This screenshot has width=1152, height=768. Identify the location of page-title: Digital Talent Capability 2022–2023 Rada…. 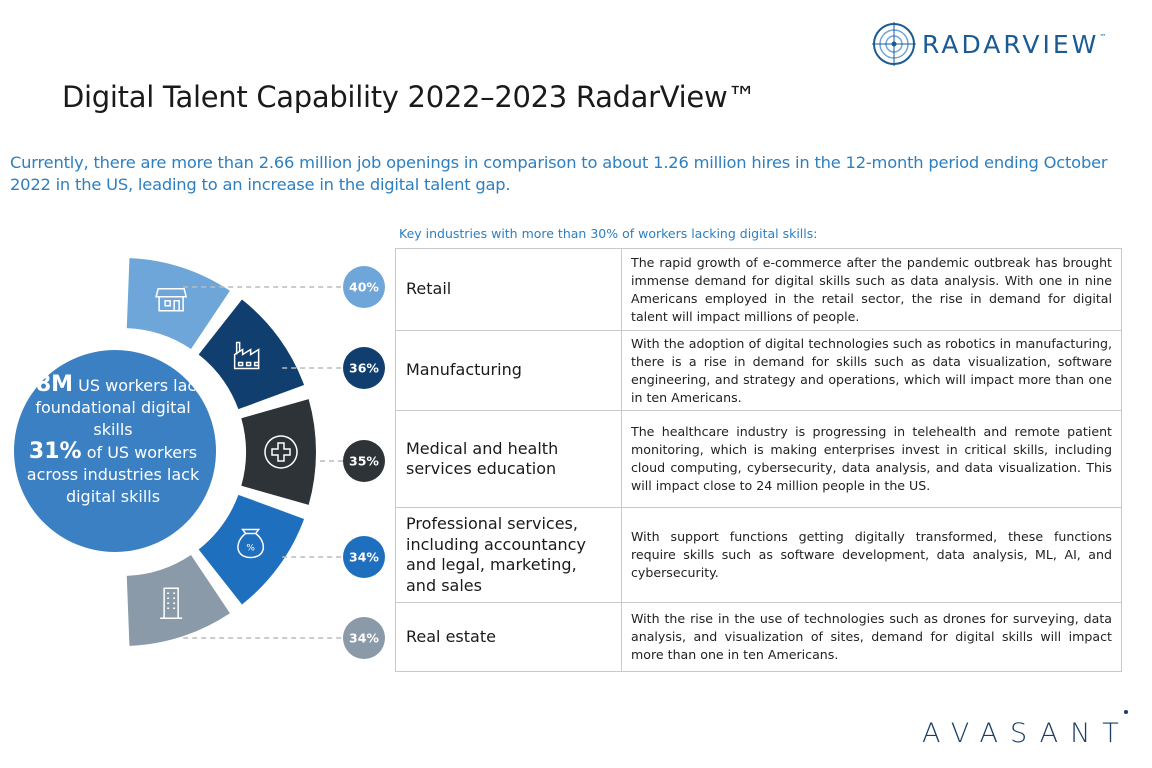
(409, 97).